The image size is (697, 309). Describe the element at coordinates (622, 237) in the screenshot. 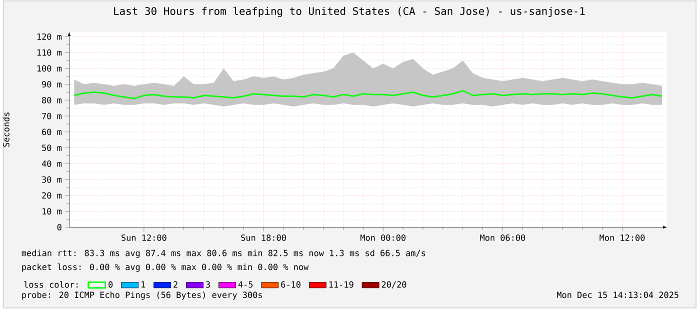

I see `x-tick-label: Mon 12:00` at that location.